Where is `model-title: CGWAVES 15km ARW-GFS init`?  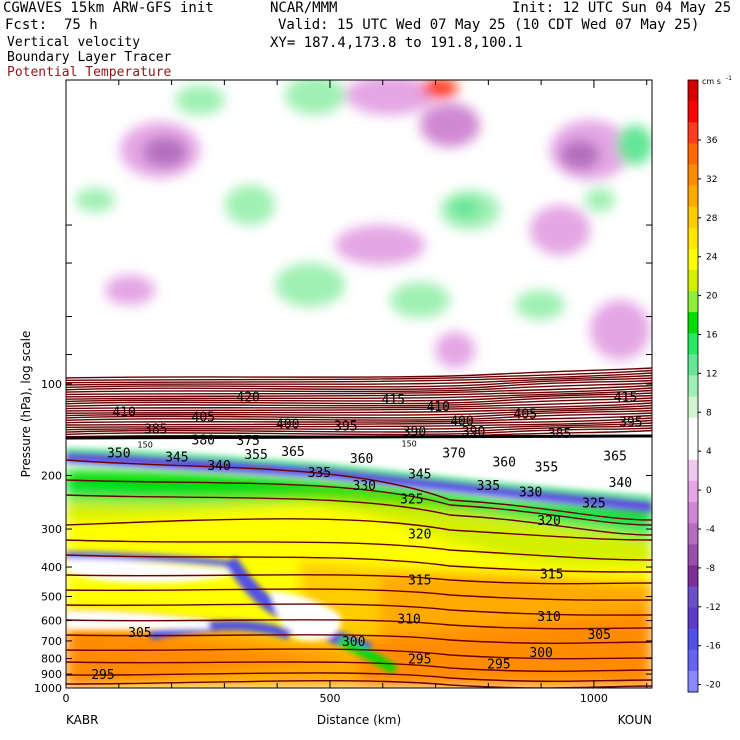
model-title: CGWAVES 15km ARW-GFS init is located at coordinates (108, 8).